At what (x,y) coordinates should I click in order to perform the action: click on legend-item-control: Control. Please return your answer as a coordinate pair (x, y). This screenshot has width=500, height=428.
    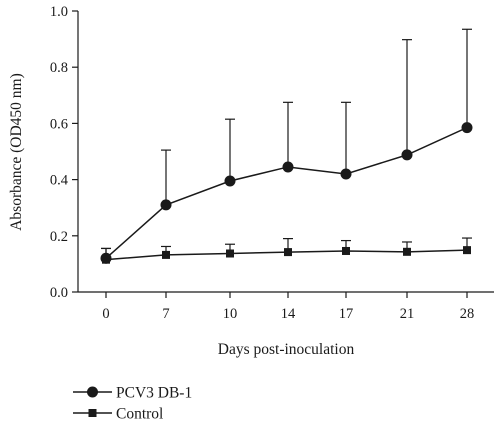
    Looking at the image, I should click on (118, 414).